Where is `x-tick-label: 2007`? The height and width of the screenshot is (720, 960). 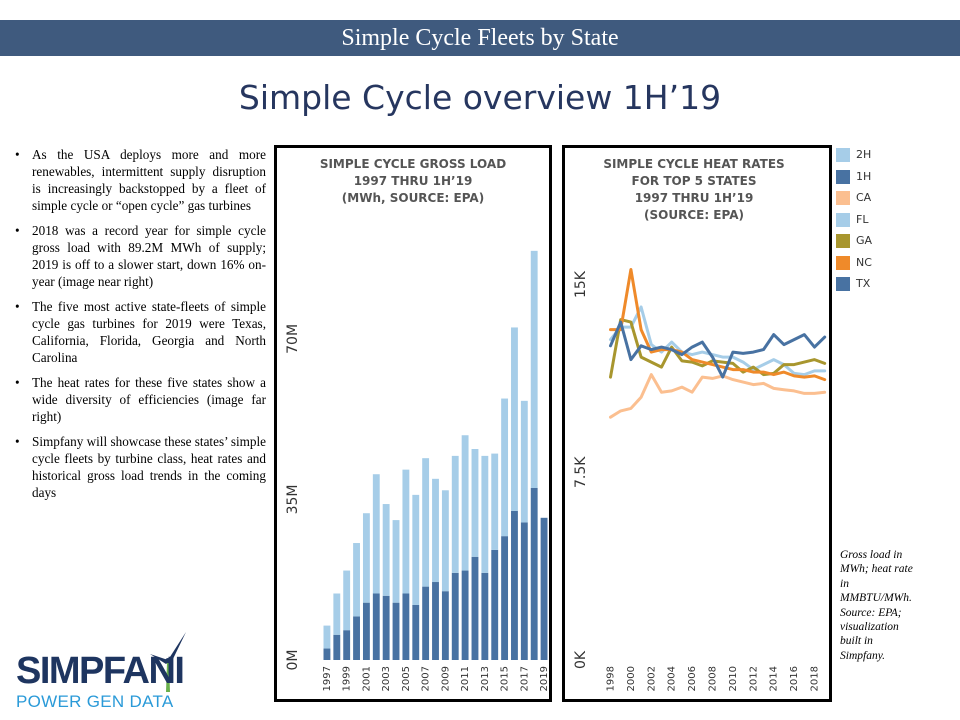
x-tick-label: 2007 is located at coordinates (426, 678).